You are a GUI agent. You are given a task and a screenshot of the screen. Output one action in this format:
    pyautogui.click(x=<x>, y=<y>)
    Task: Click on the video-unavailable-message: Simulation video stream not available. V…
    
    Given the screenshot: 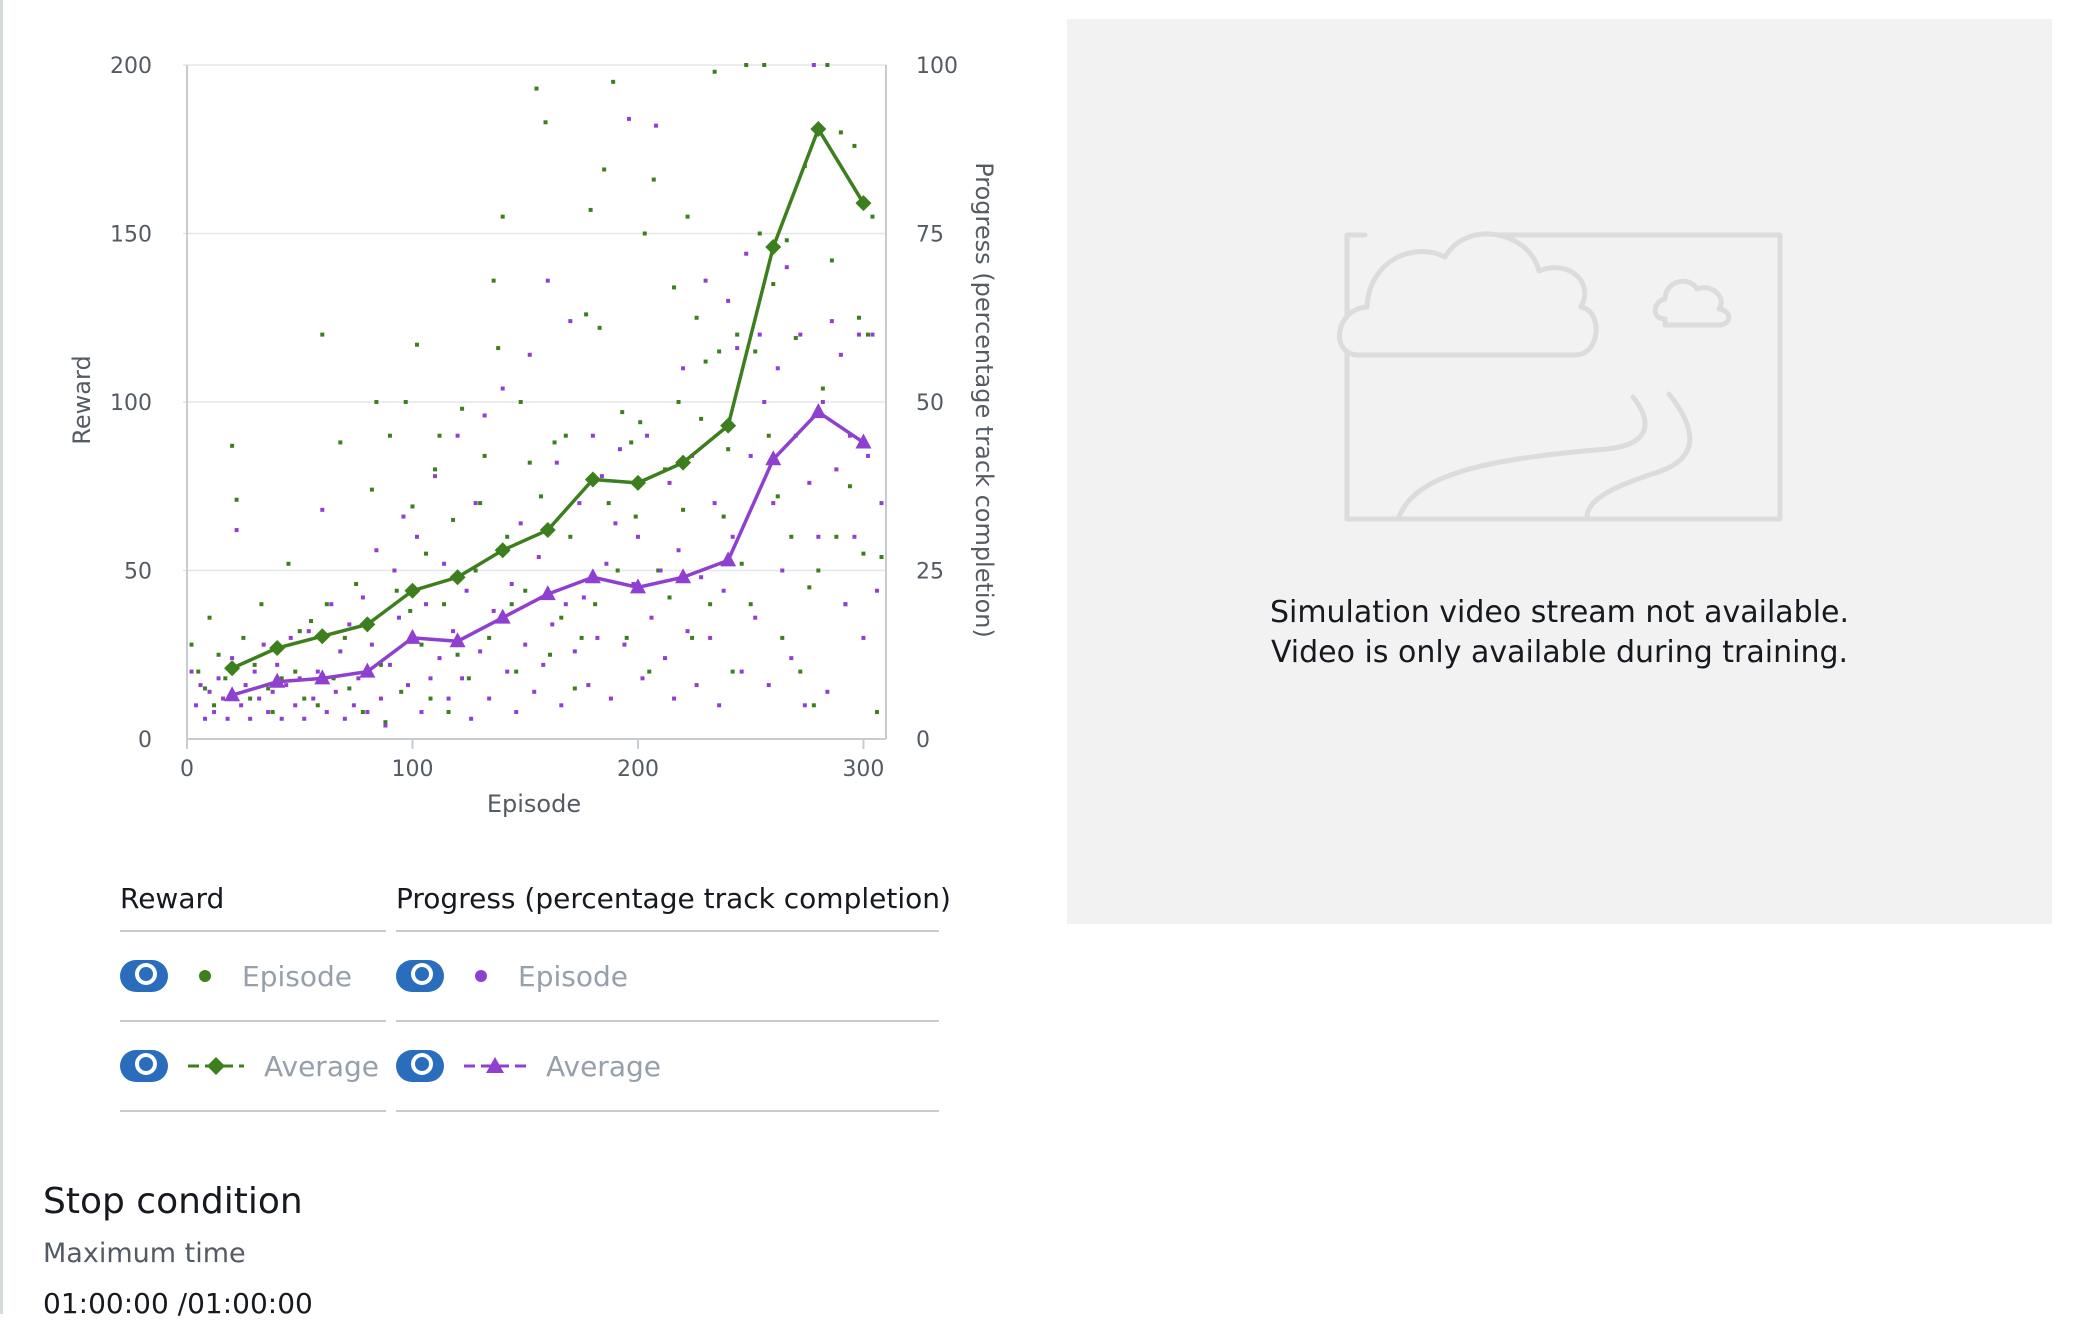 What is the action you would take?
    pyautogui.click(x=1559, y=633)
    